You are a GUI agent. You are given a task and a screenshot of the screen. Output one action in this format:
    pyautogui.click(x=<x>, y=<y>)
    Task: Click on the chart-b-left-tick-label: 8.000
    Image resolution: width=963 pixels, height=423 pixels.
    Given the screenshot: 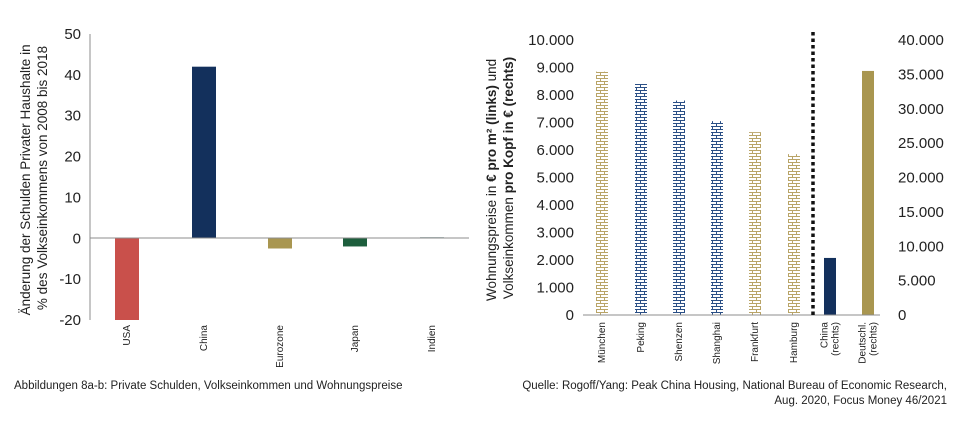 What is the action you would take?
    pyautogui.click(x=555, y=95)
    